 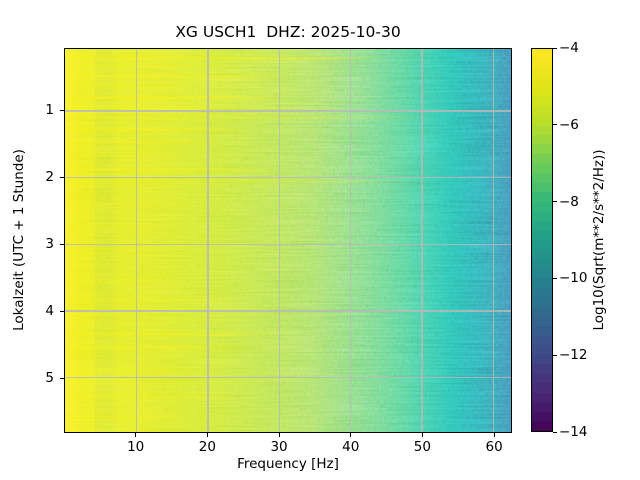 I want to click on x-tick-label: 20, so click(x=207, y=447).